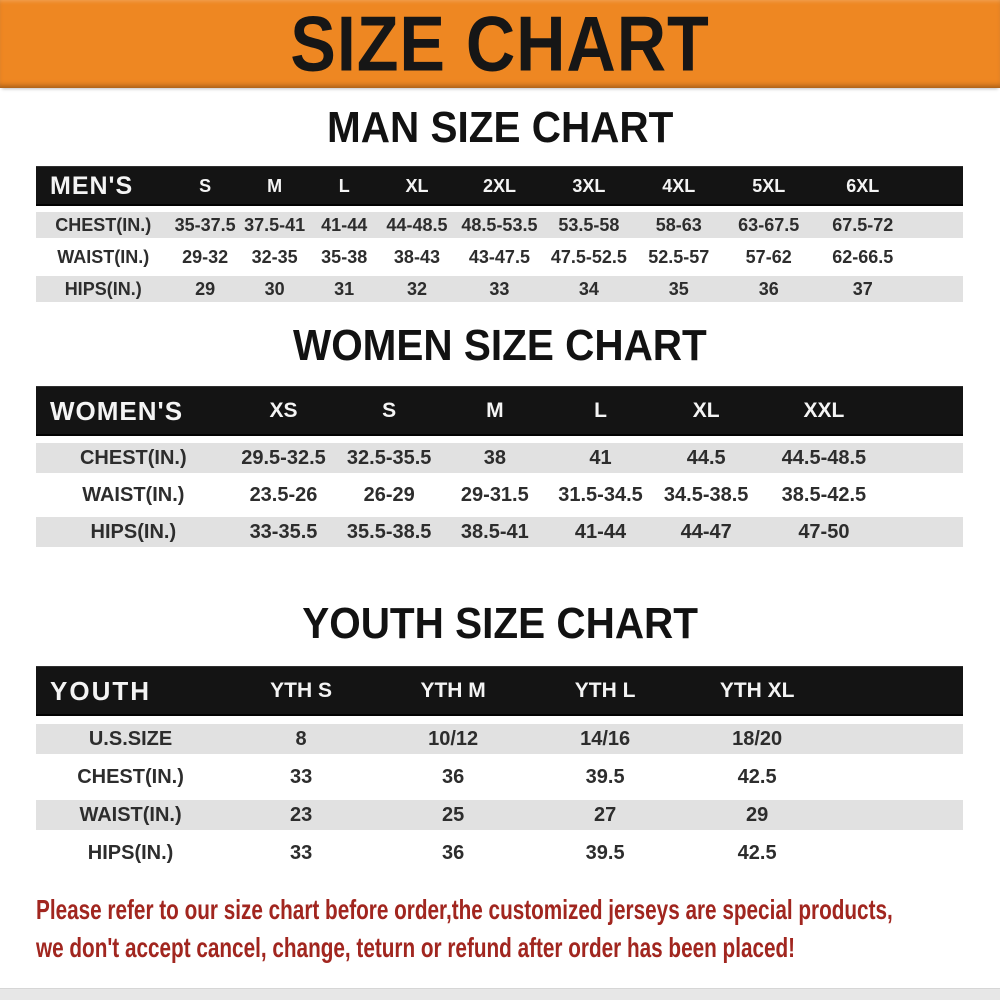  I want to click on measurement-cell: 35-37.5, so click(205, 225).